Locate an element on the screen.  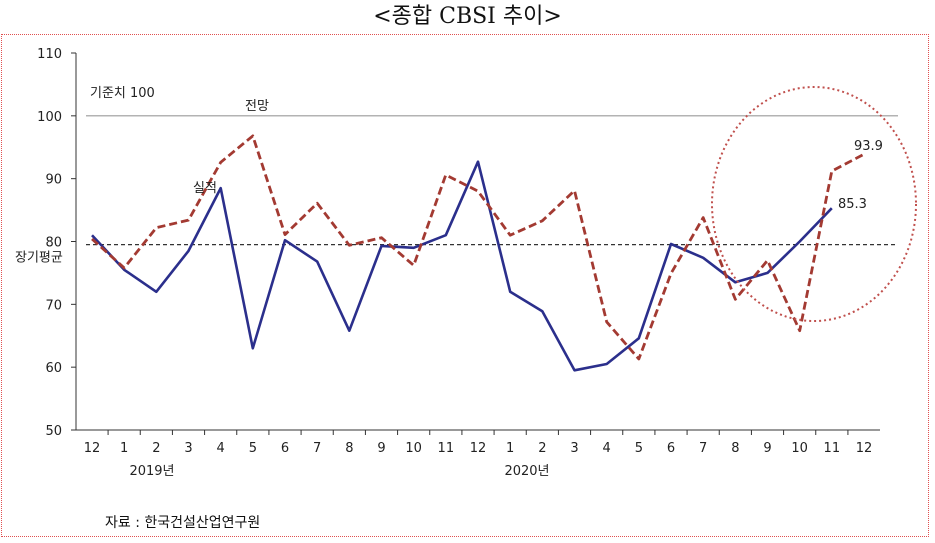
actual-series-label: 실적 is located at coordinates (205, 188).